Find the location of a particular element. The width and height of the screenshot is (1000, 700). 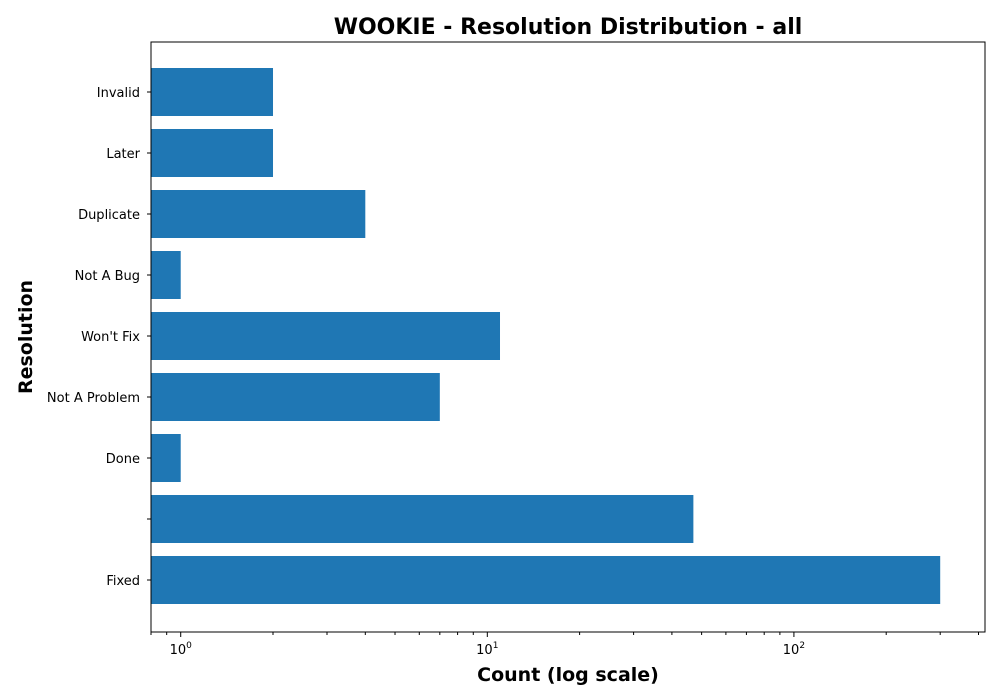

x-tick-label: 100 is located at coordinates (181, 649).